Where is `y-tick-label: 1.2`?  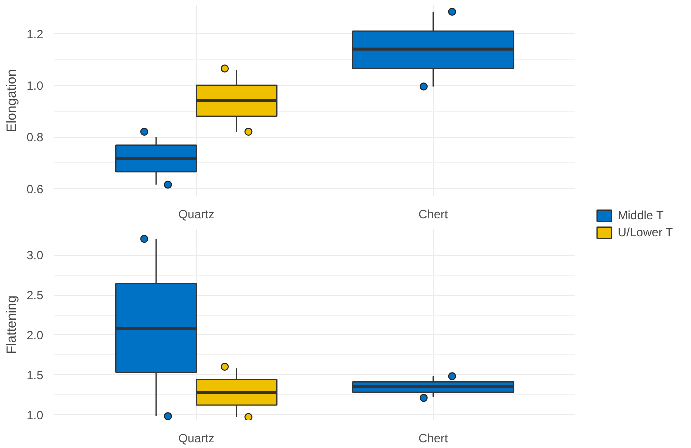 y-tick-label: 1.2 is located at coordinates (35, 34).